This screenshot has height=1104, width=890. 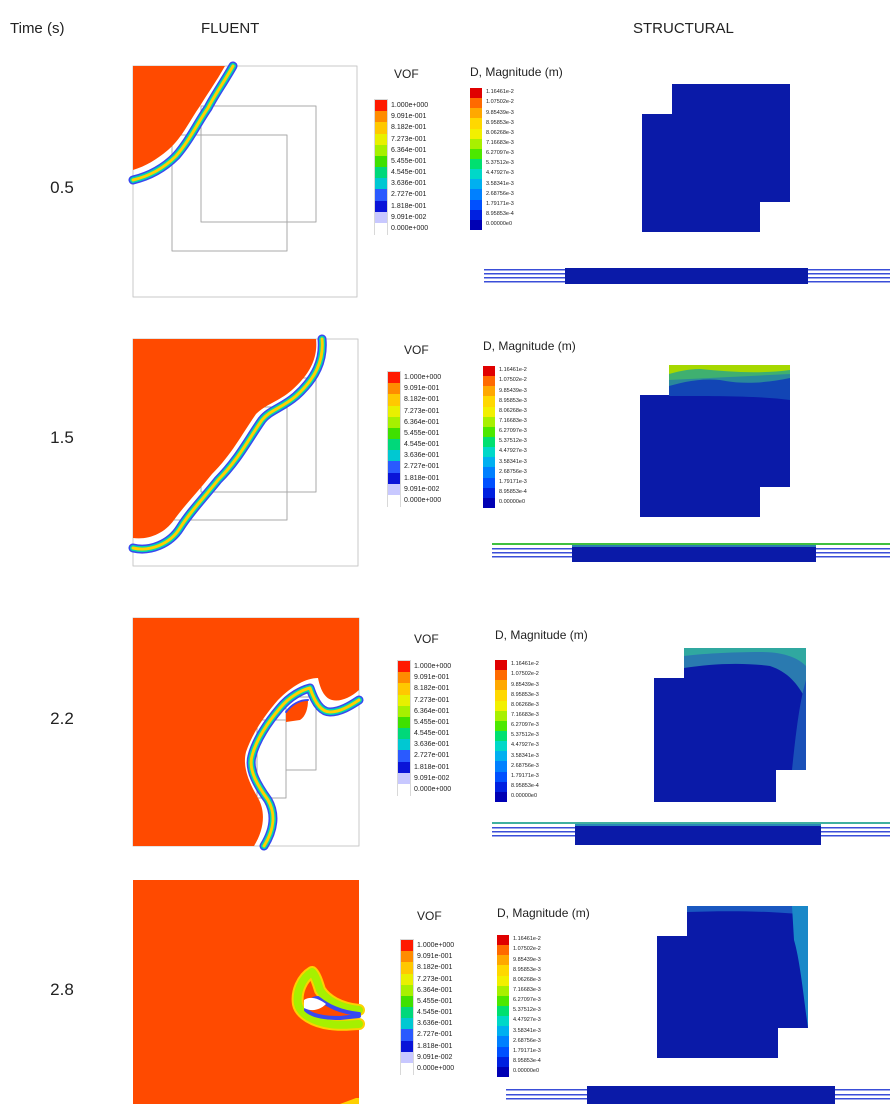 I want to click on disp-legend-label: 1.16461e-2, so click(x=527, y=939).